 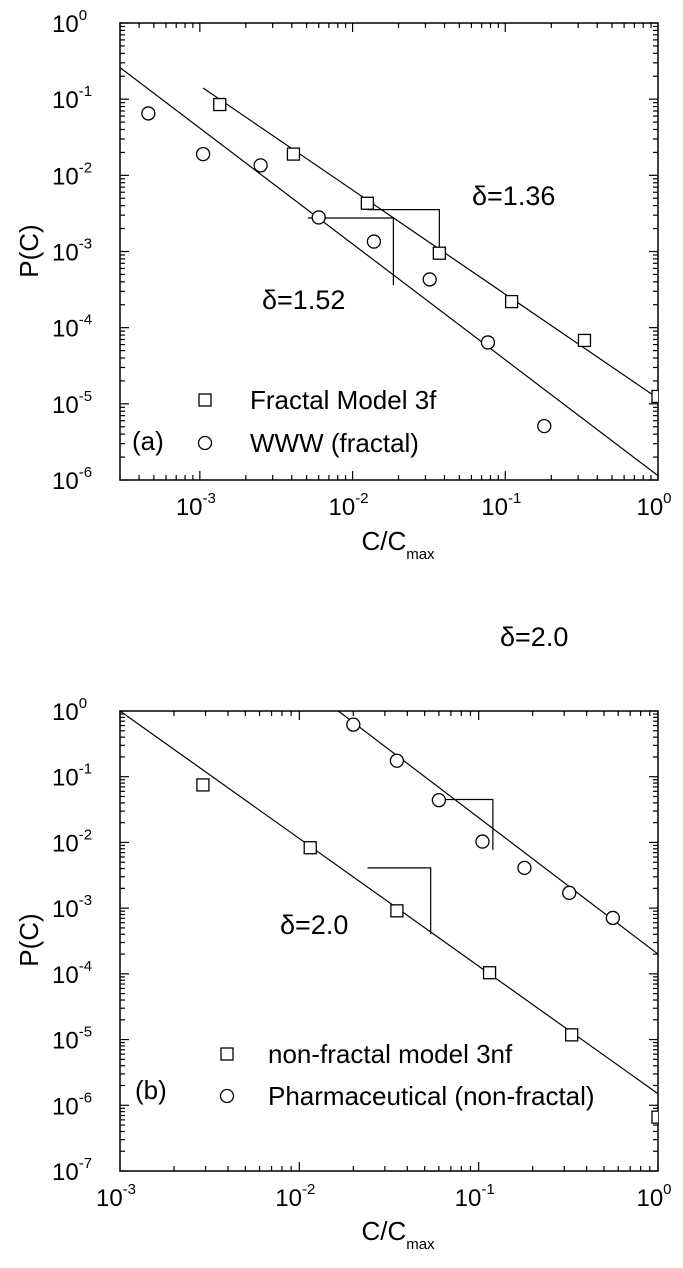 I want to click on legend-label: Fractal Model 3f, so click(x=343, y=400).